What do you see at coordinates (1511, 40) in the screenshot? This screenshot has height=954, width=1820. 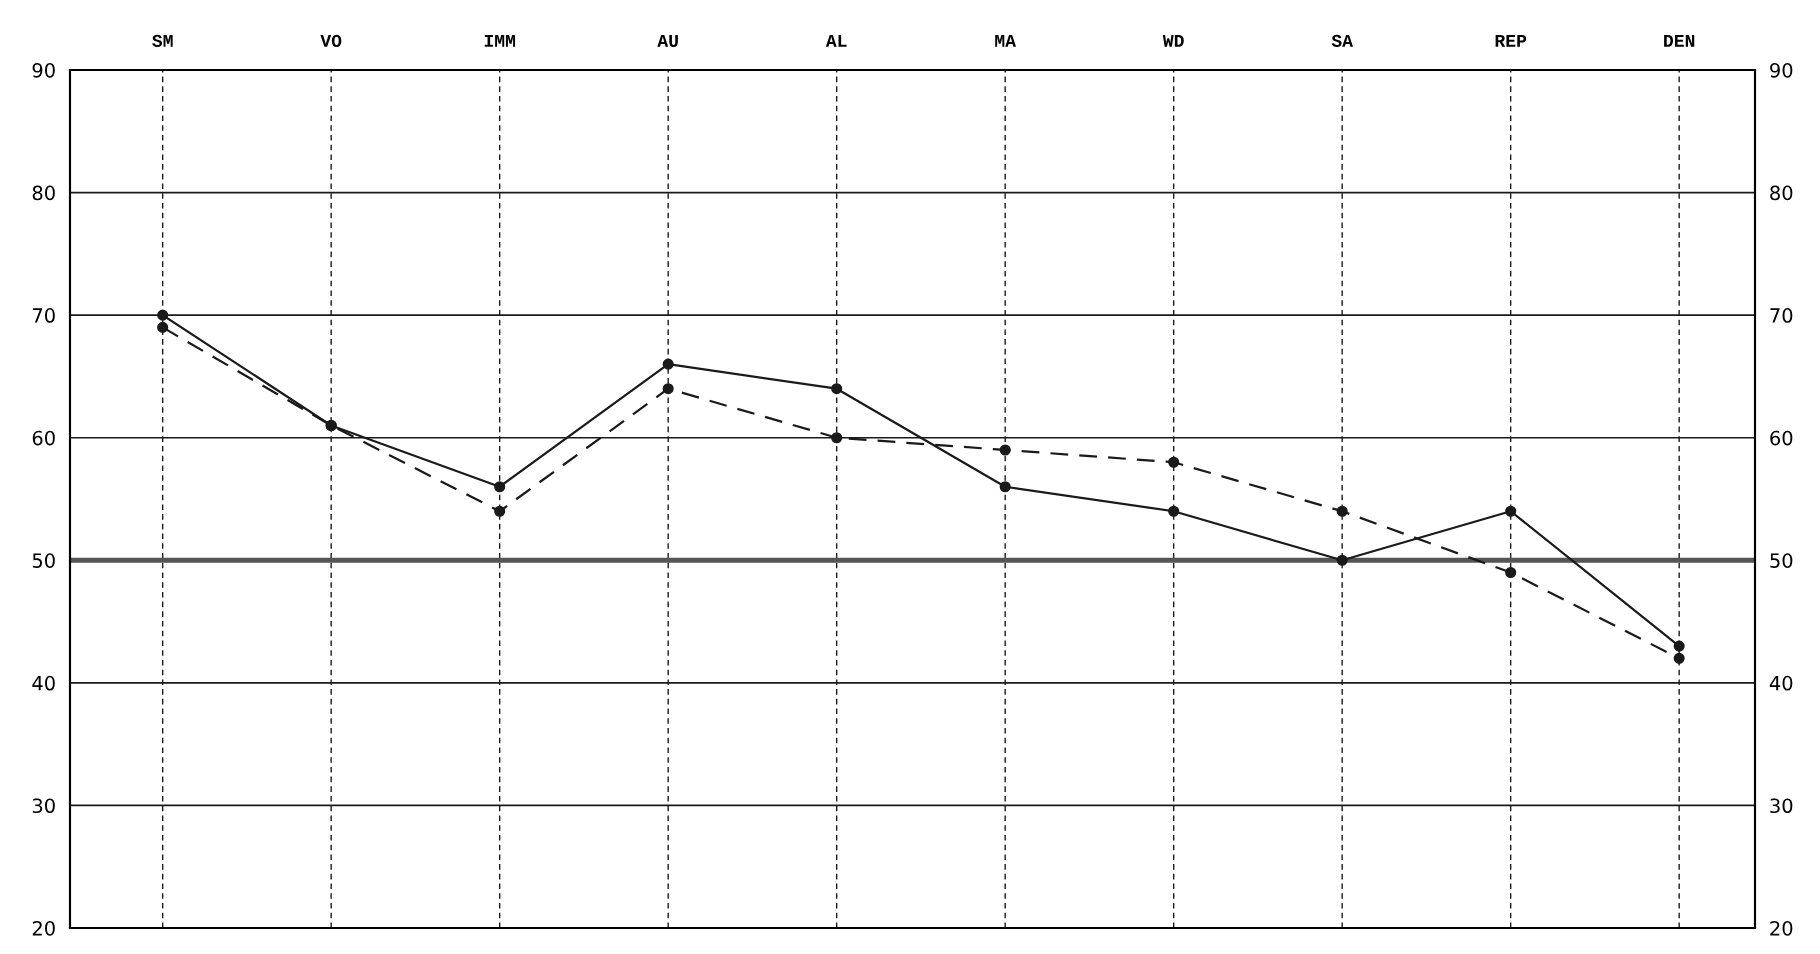 I see `x-tick-label: REP` at bounding box center [1511, 40].